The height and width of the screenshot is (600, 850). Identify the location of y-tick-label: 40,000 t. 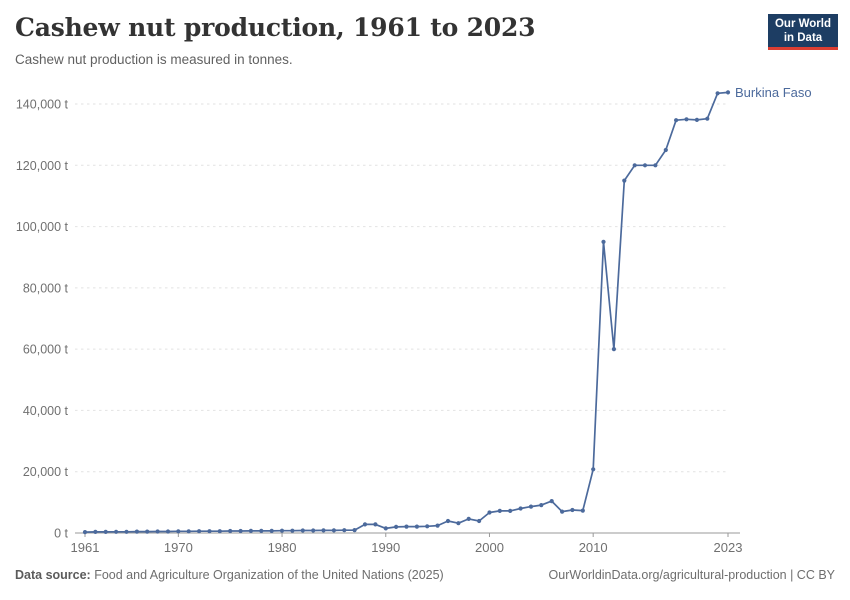
(46, 411).